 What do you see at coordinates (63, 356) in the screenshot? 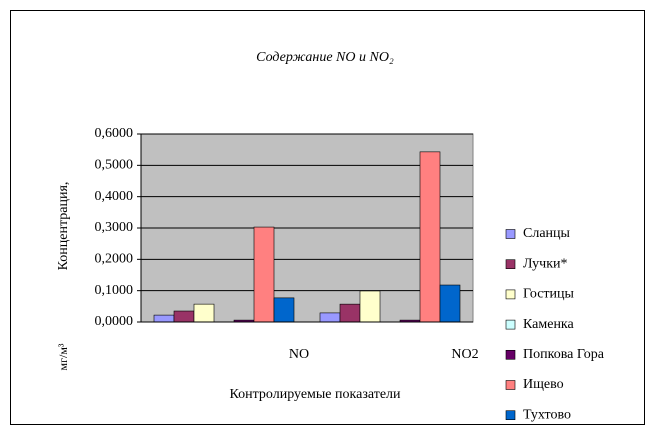
I see `y-axis-unit: мг/м³` at bounding box center [63, 356].